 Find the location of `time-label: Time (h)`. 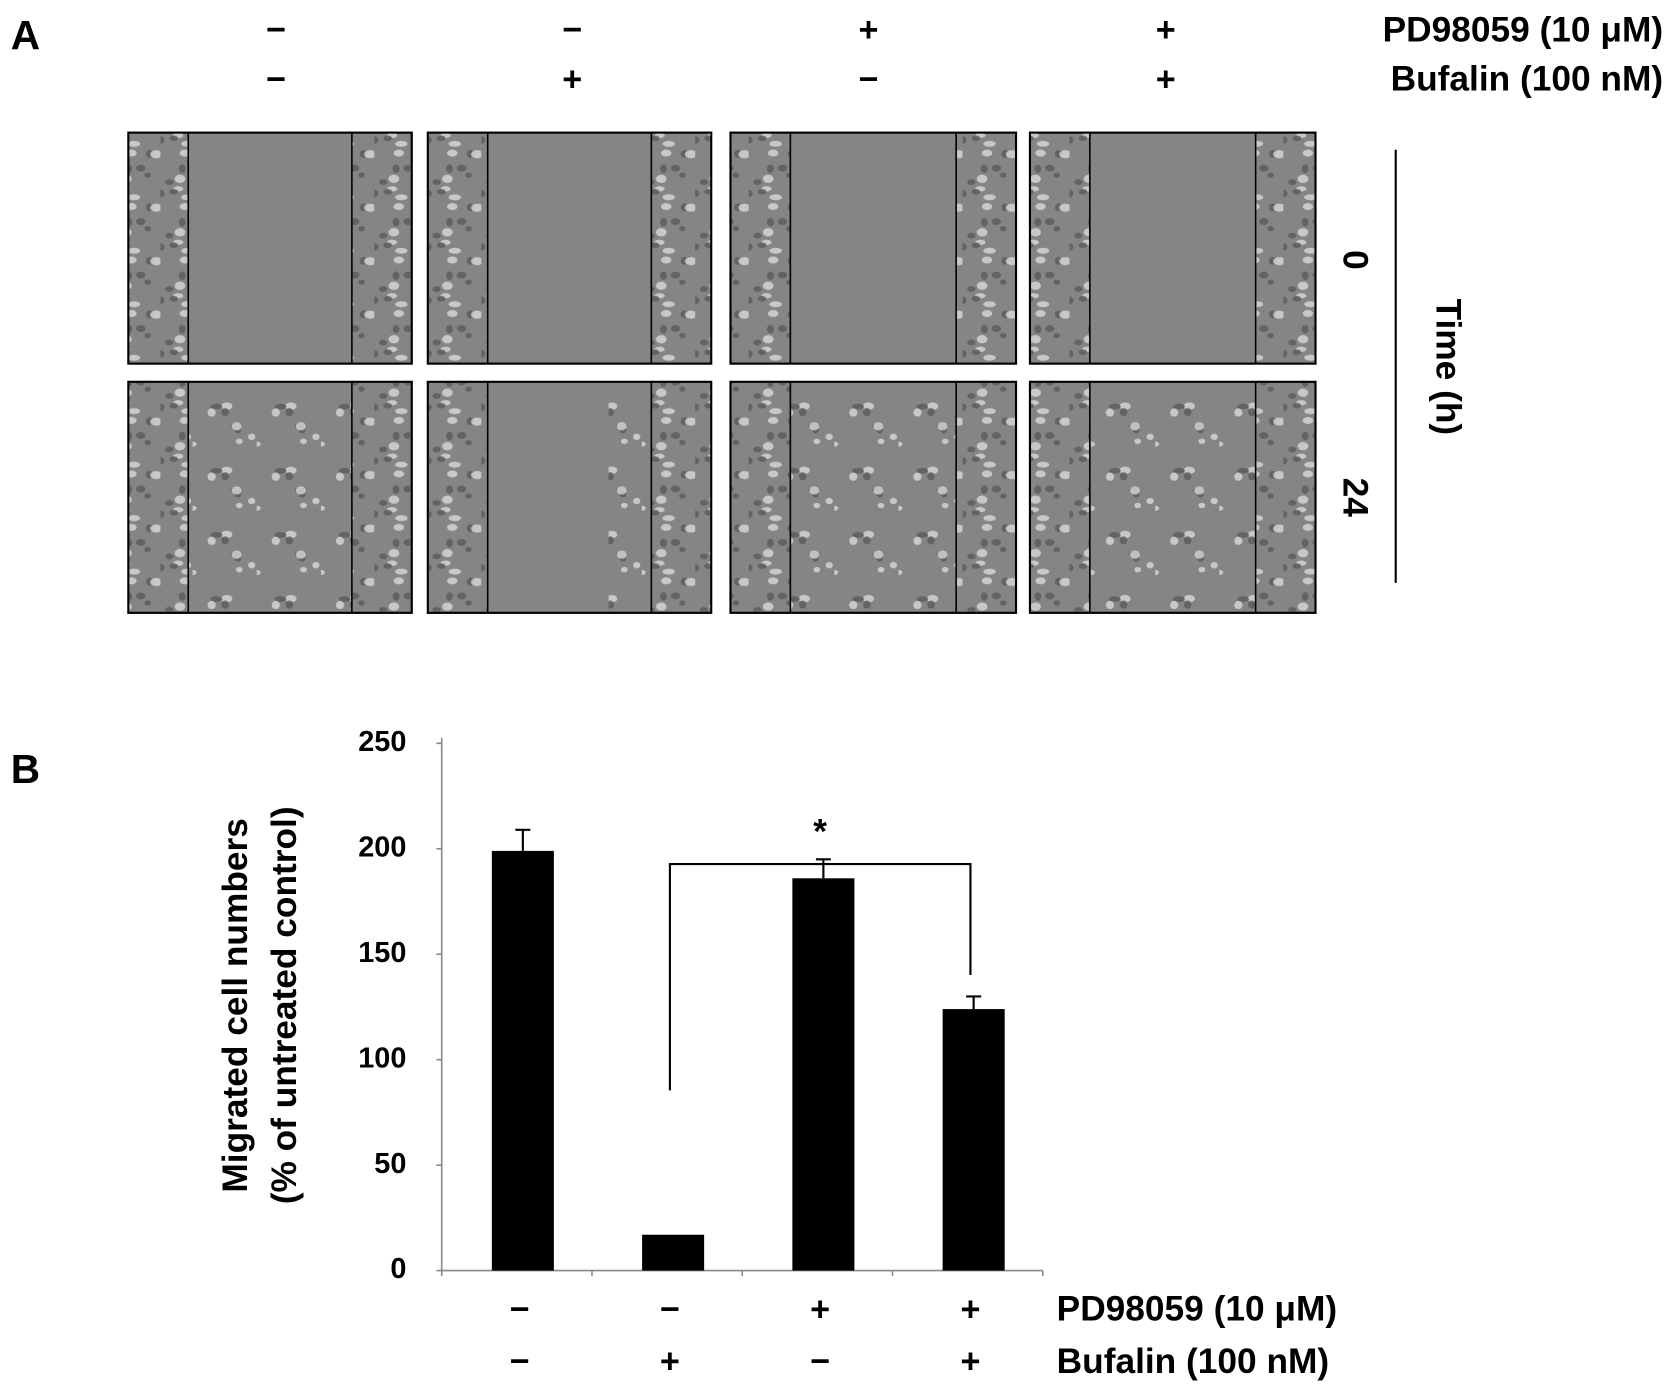

time-label: Time (h) is located at coordinates (1448, 367).